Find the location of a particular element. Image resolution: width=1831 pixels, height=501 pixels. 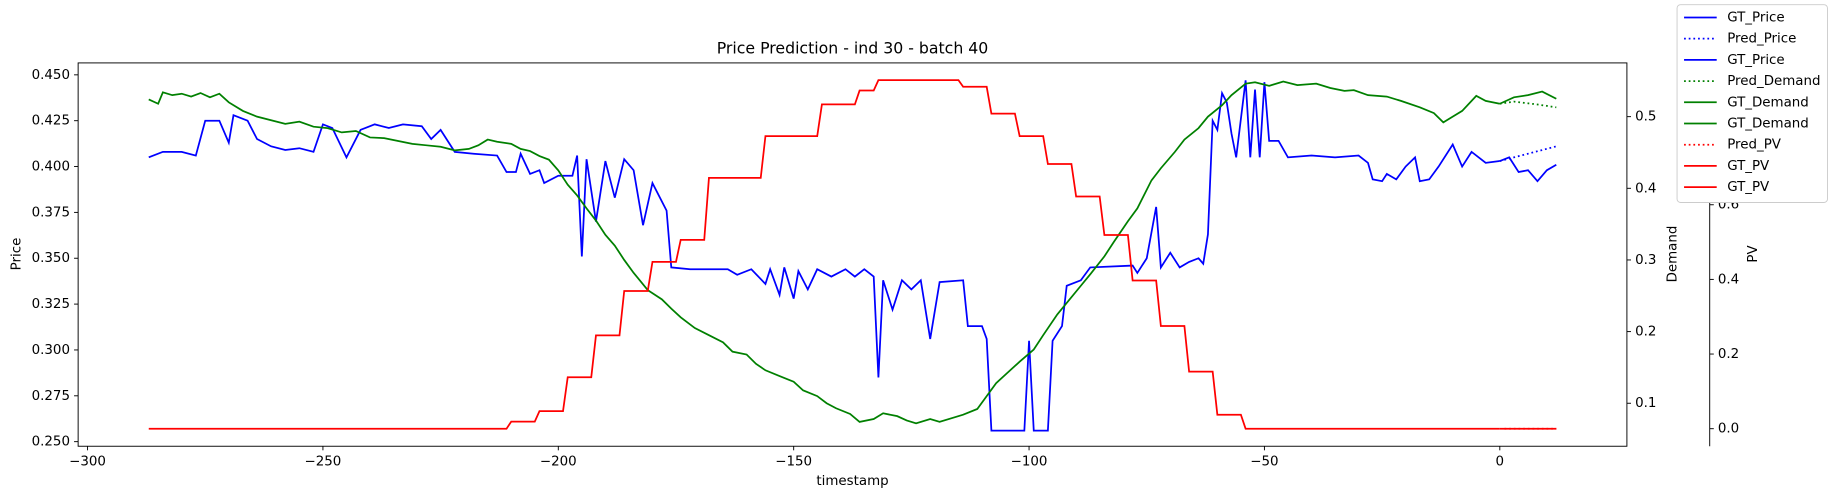

y2-tick-label: 0.2 is located at coordinates (1645, 332).